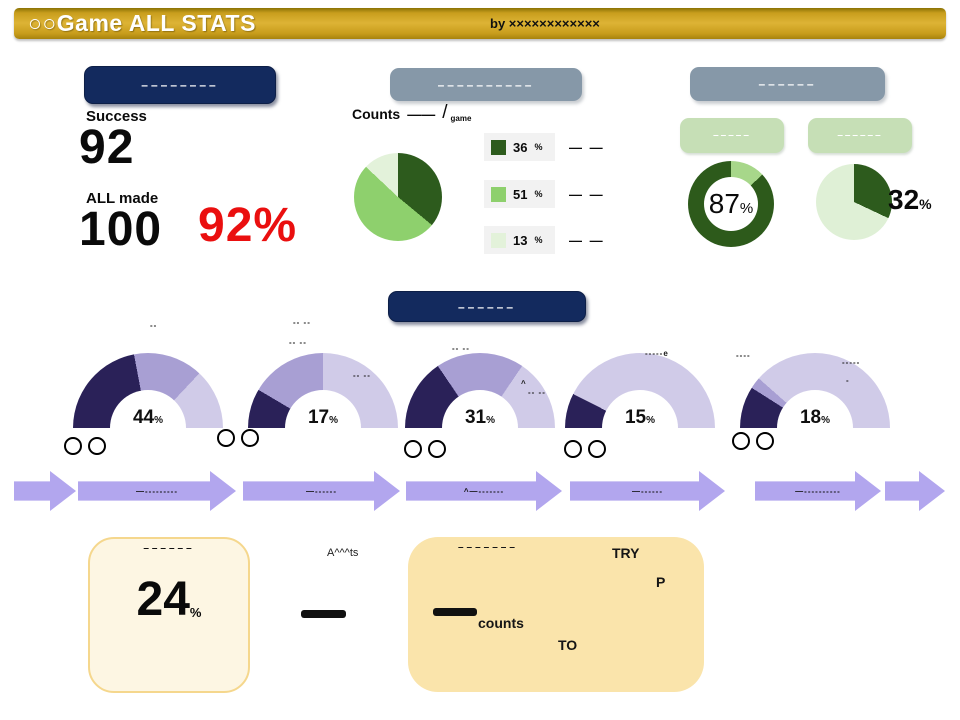  Describe the element at coordinates (810, 417) in the screenshot. I see `gauge-value: 18` at that location.